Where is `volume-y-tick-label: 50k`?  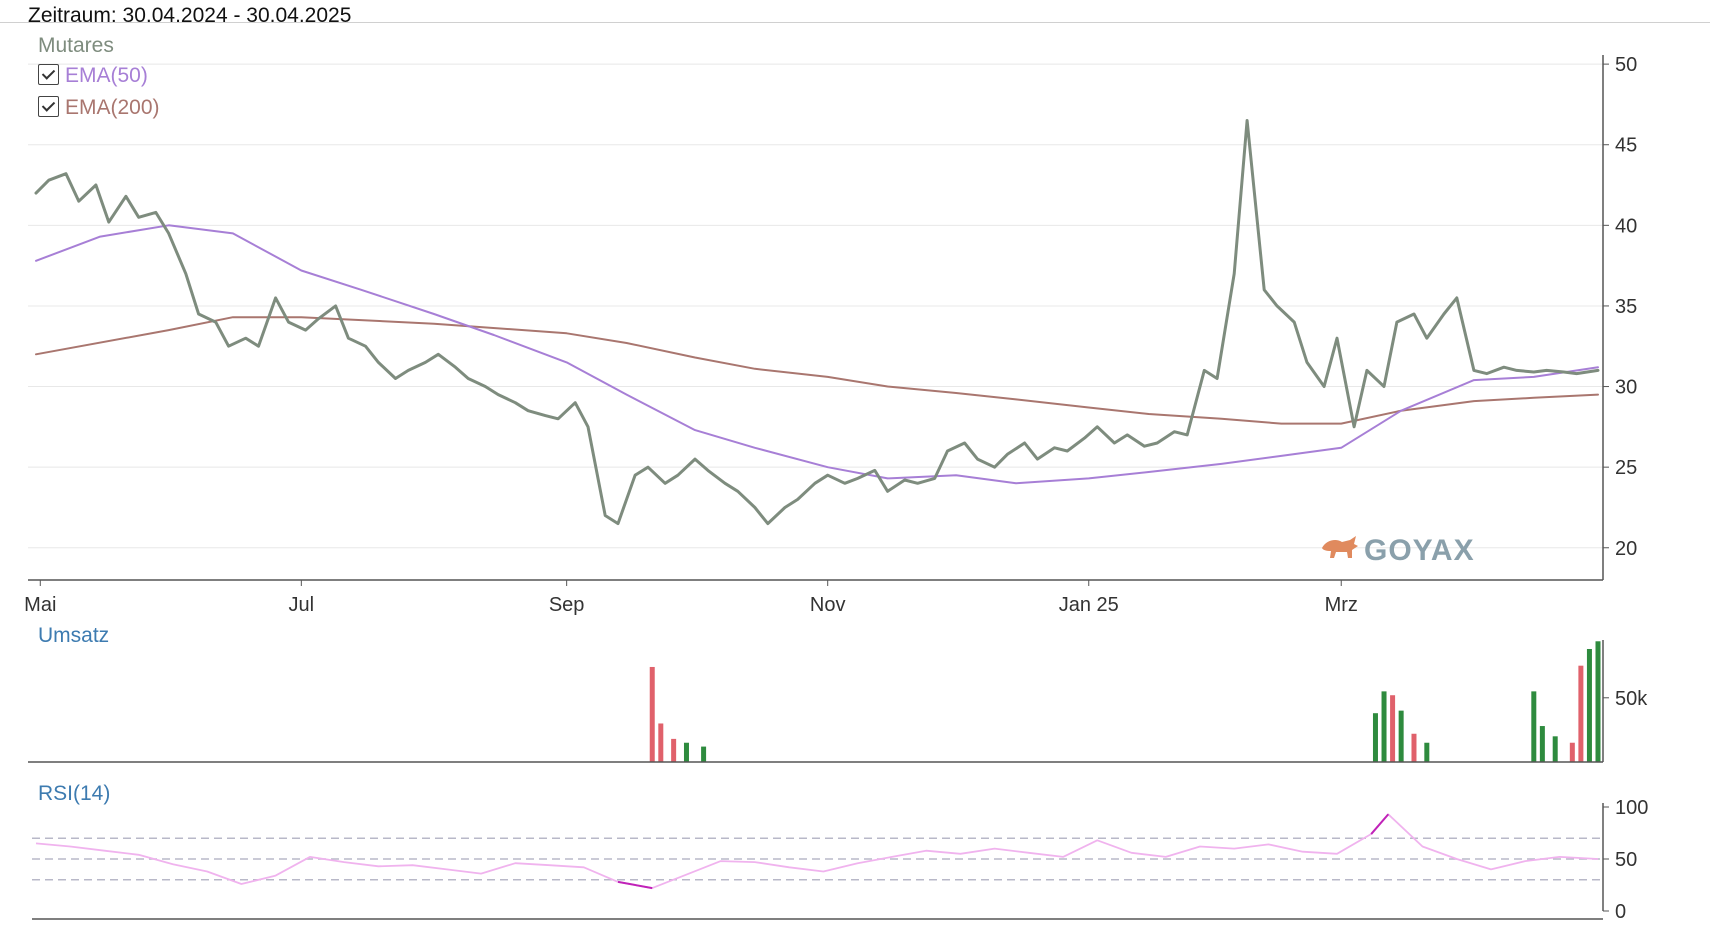
volume-y-tick-label: 50k is located at coordinates (1631, 699).